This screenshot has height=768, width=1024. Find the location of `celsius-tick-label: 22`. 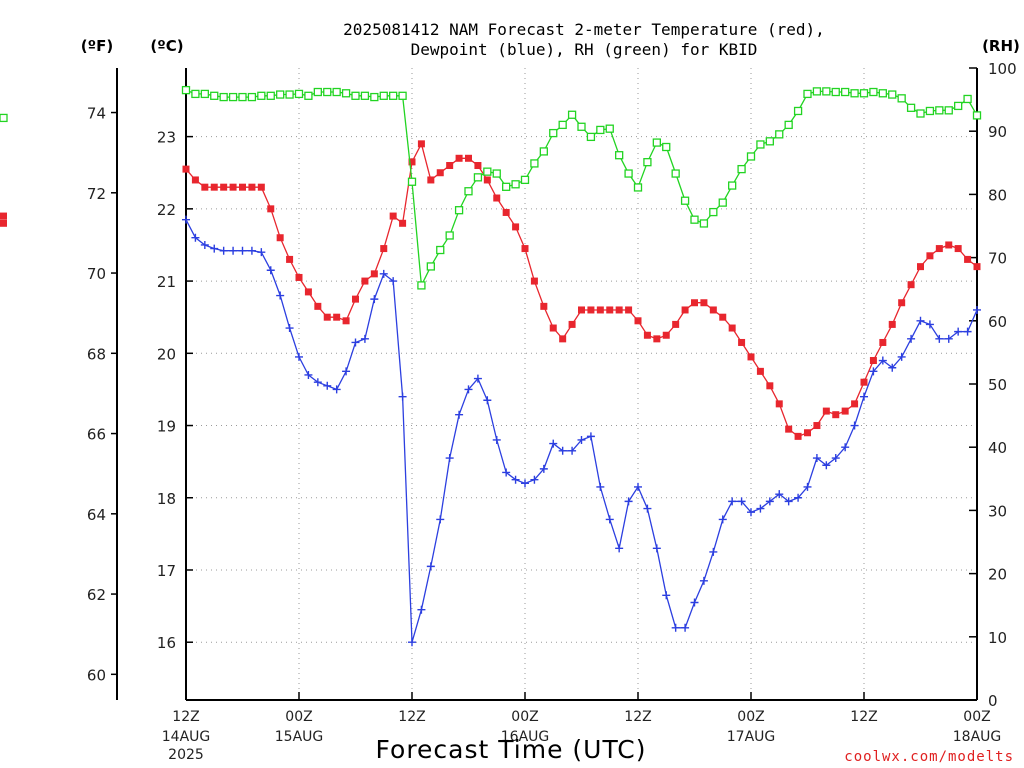

celsius-tick-label: 22 is located at coordinates (166, 210).